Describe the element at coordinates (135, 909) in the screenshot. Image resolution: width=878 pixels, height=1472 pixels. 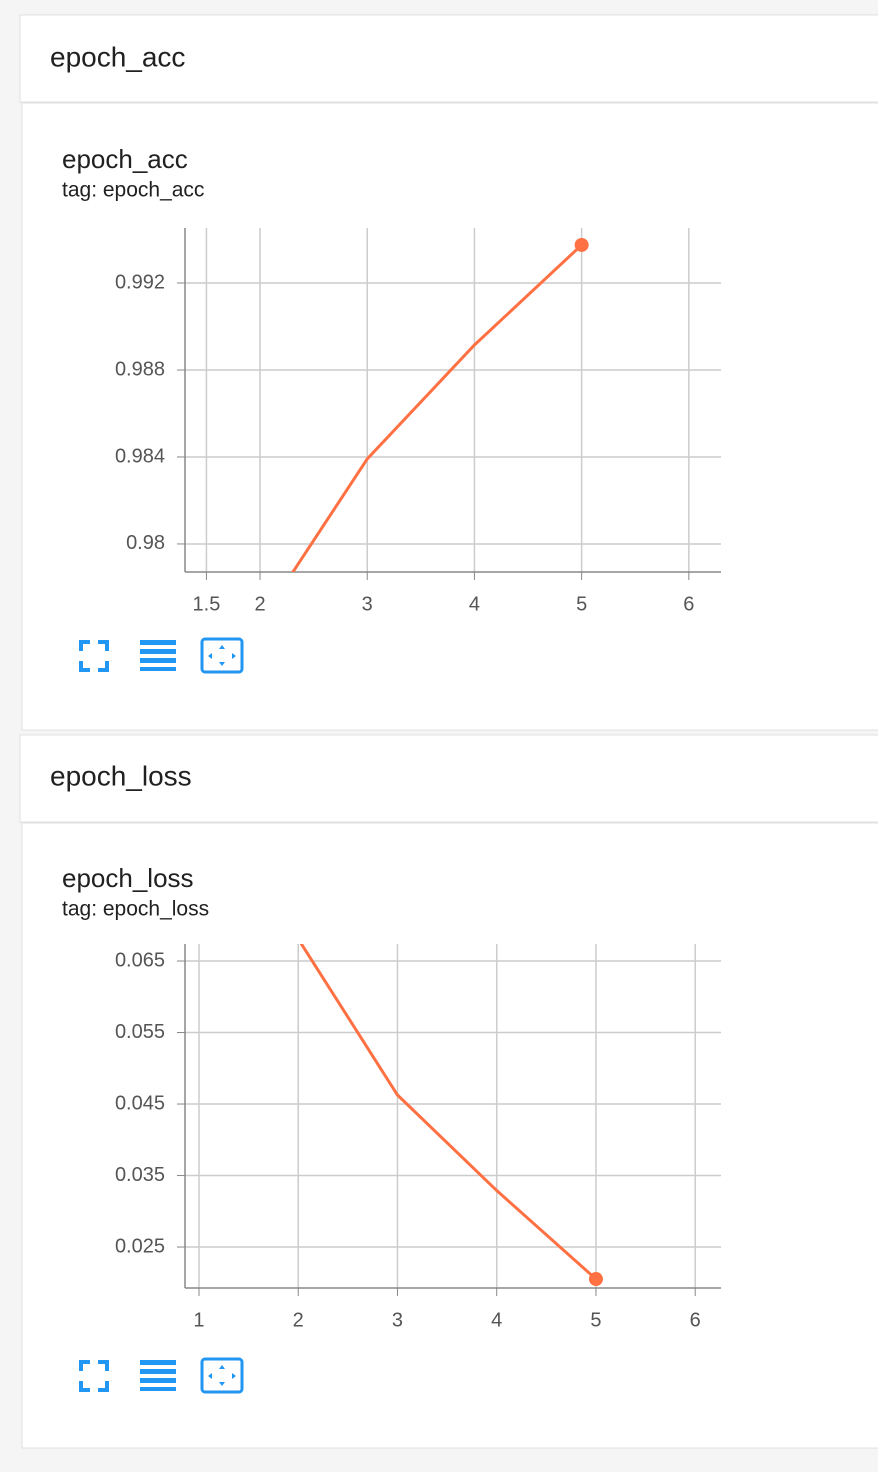
I see `chart-subtitle: tag: epoch_loss` at that location.